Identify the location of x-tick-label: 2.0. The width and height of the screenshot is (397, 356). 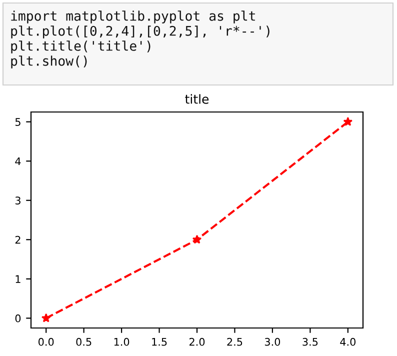
(197, 342).